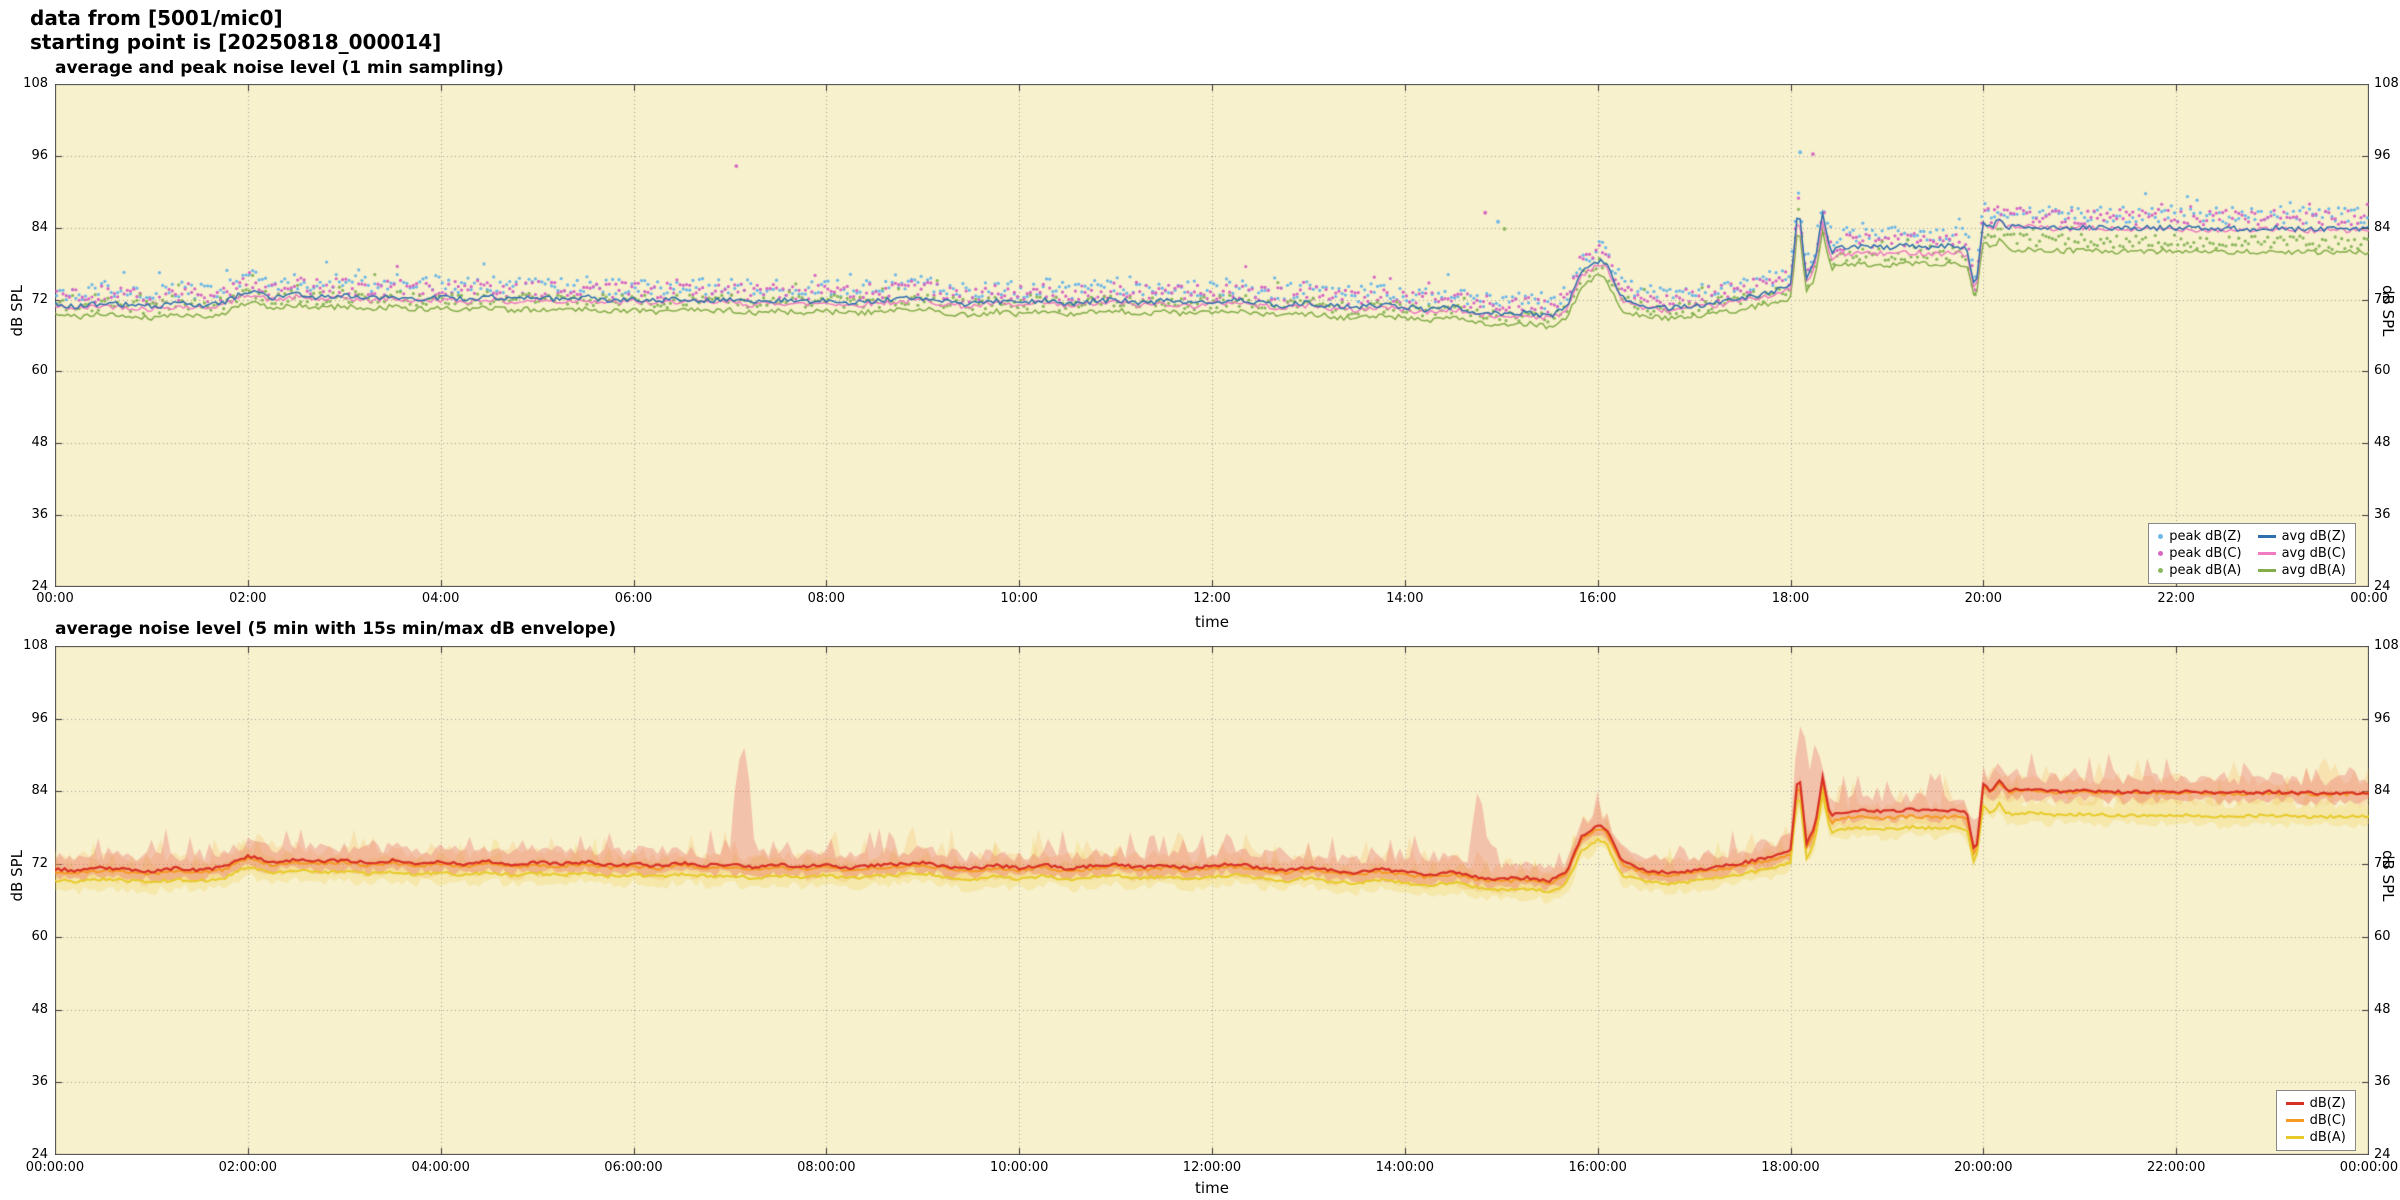  Describe the element at coordinates (1597, 1167) in the screenshot. I see `x-tick-label: 16:00:00` at that location.